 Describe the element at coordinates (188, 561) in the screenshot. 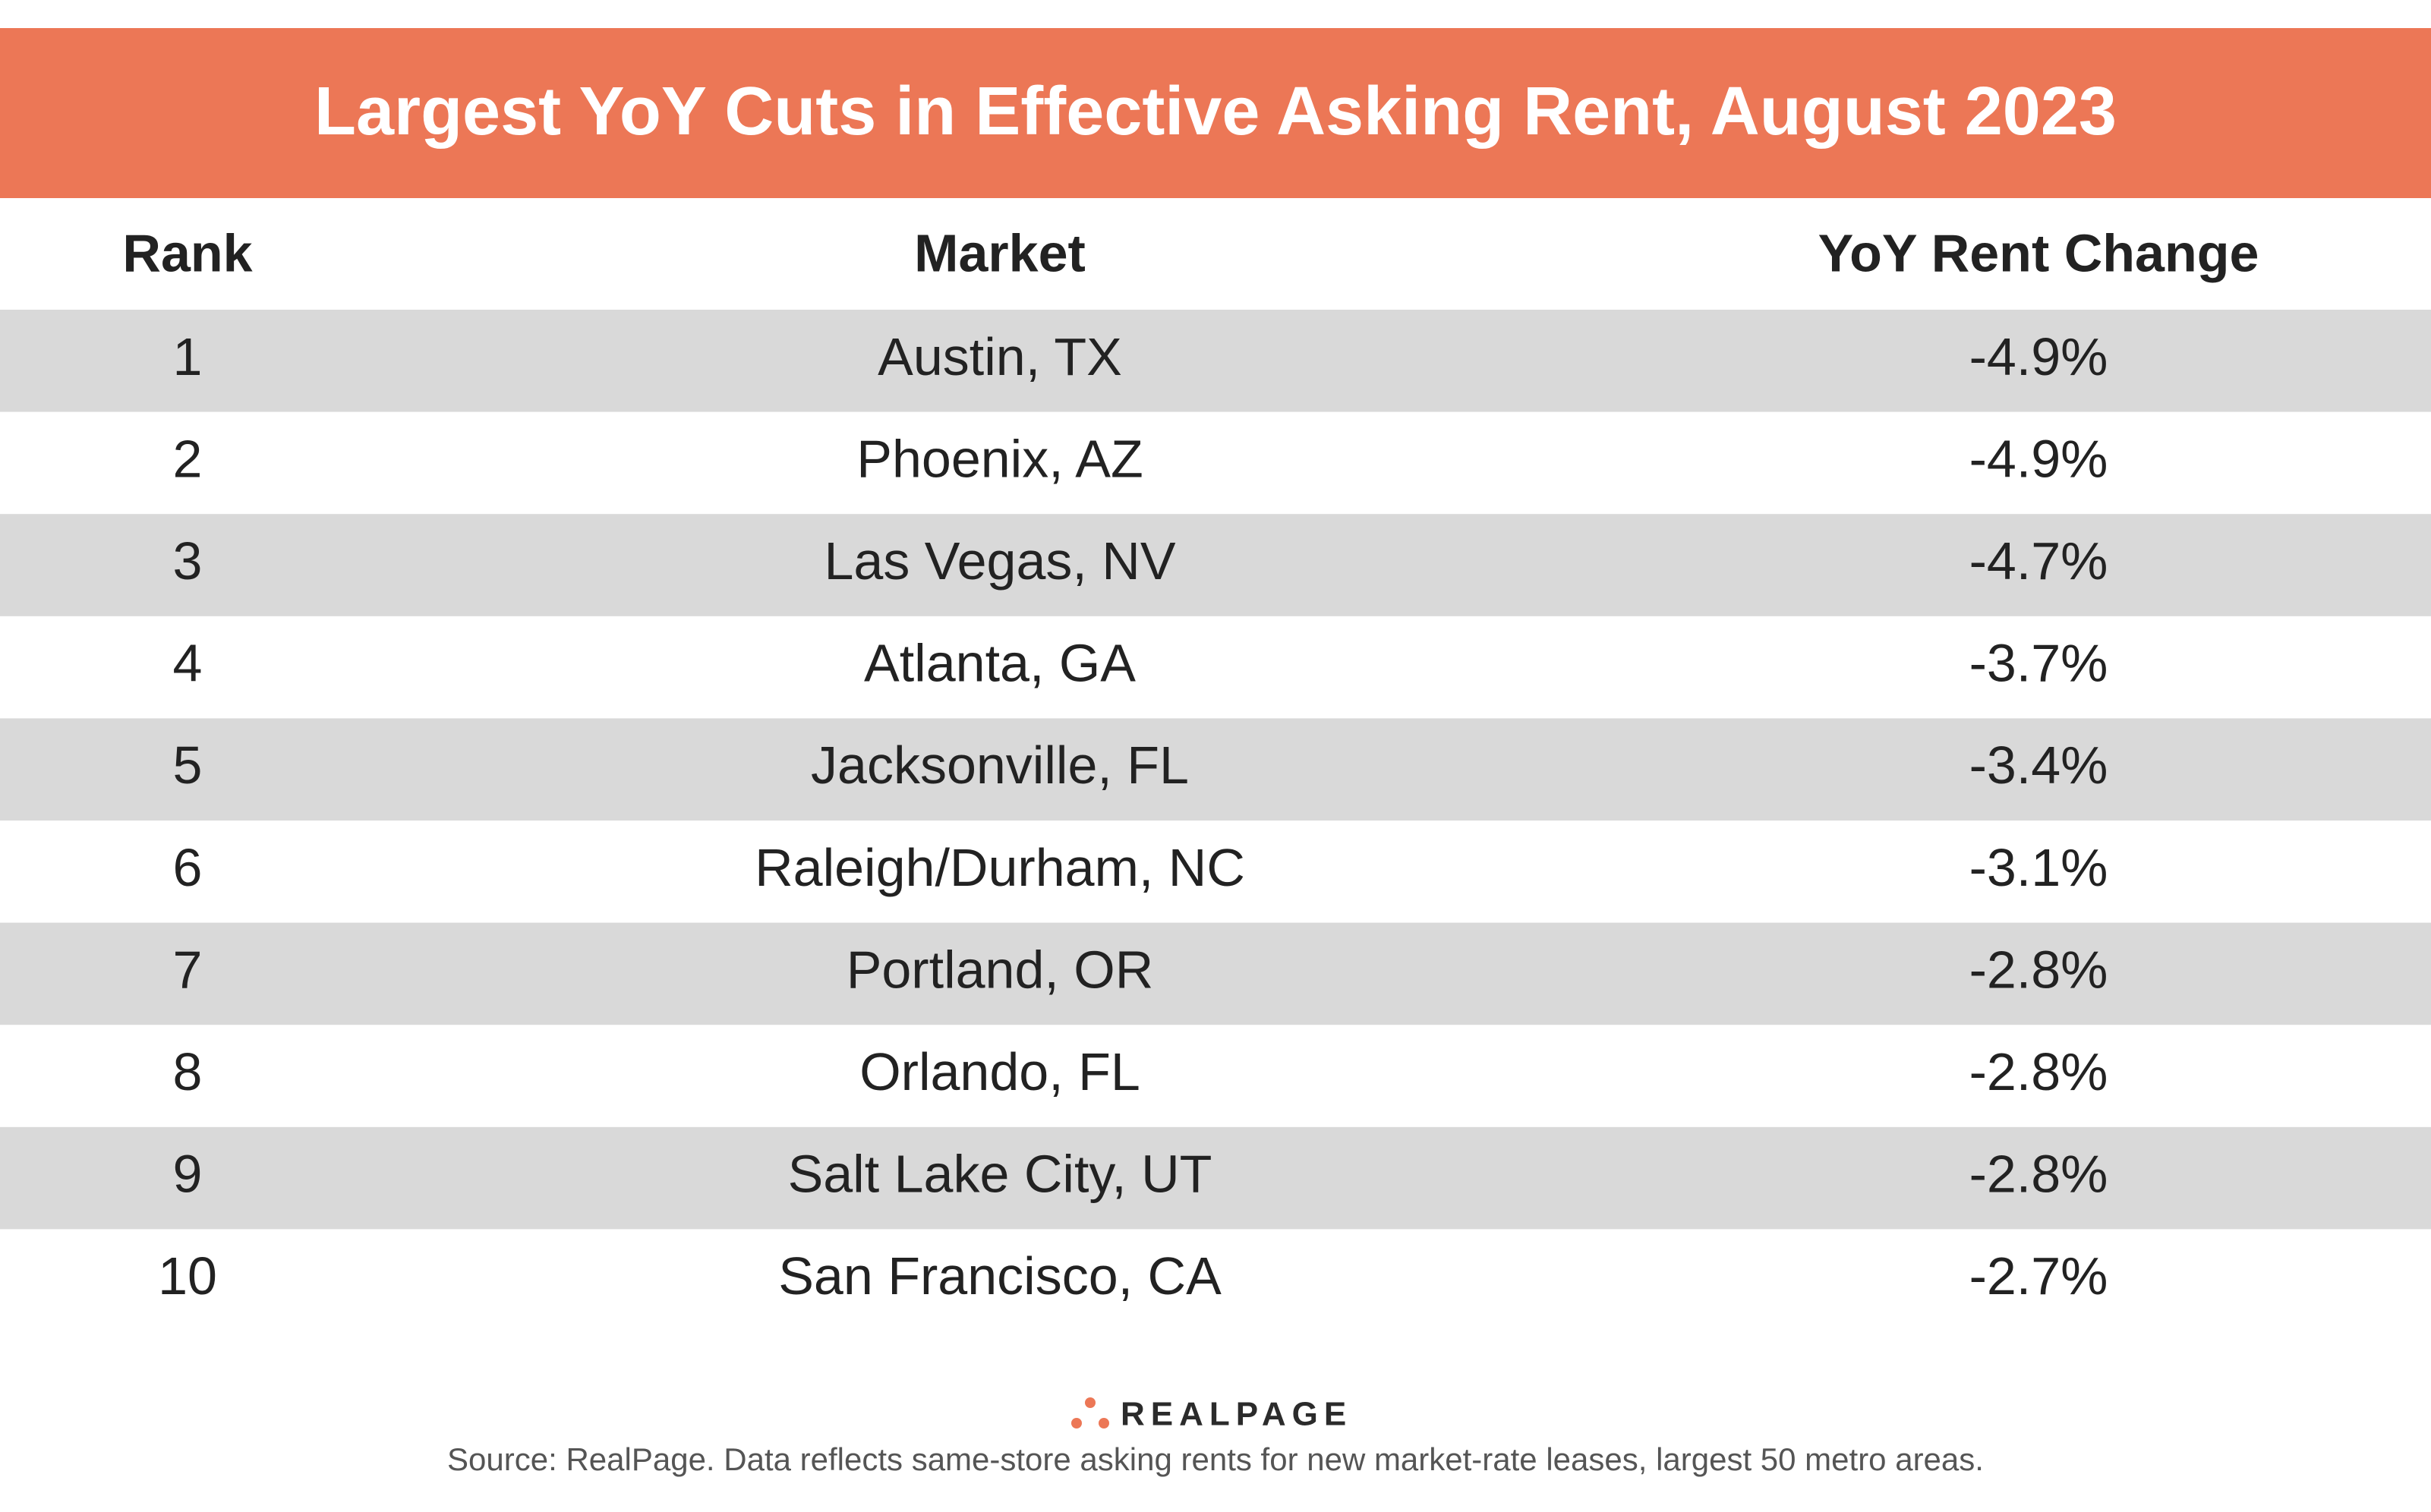

I see `table-cell: 3` at that location.